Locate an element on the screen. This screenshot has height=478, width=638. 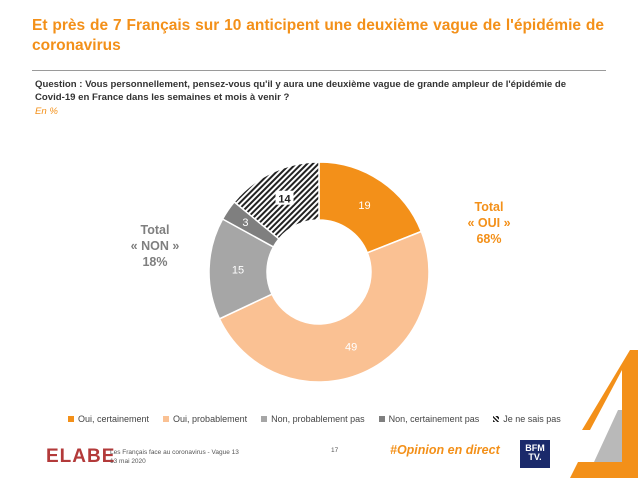
legend-item: Non, probablement pas is located at coordinates (313, 419).